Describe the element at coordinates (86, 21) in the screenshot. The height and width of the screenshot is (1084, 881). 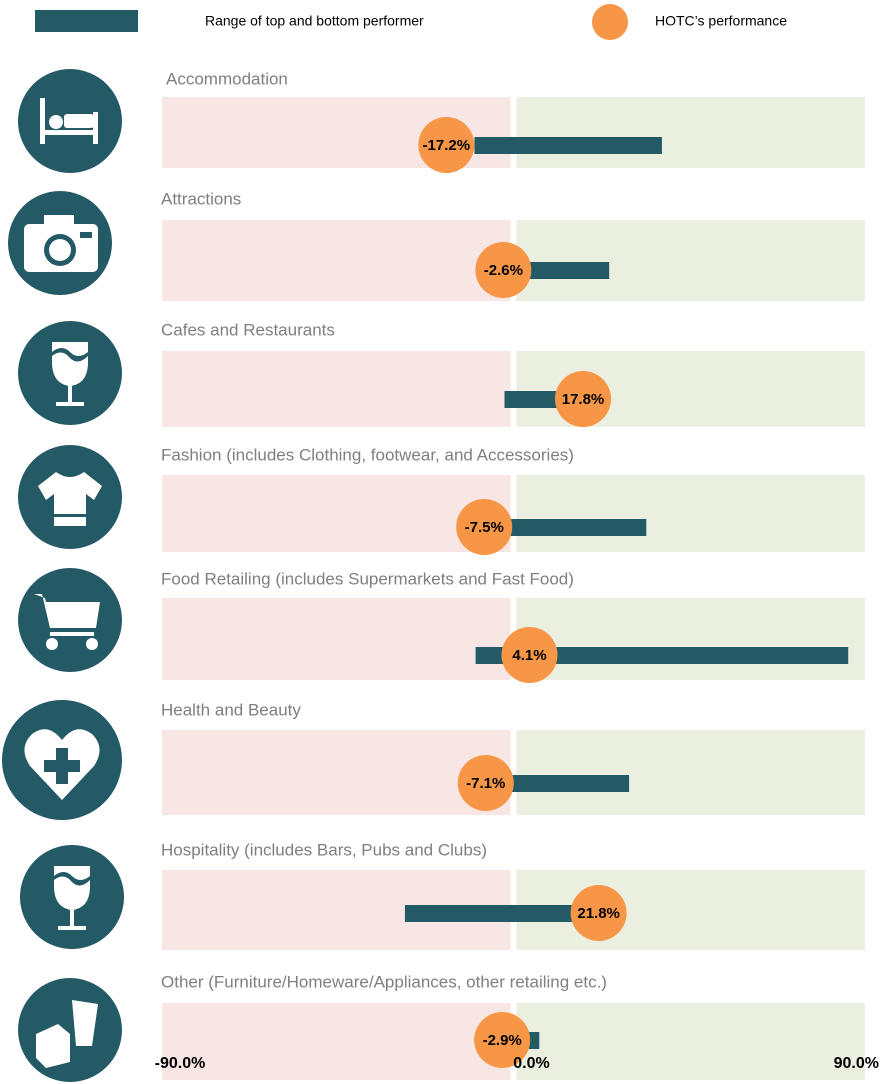
I see `legend-swatch-range` at that location.